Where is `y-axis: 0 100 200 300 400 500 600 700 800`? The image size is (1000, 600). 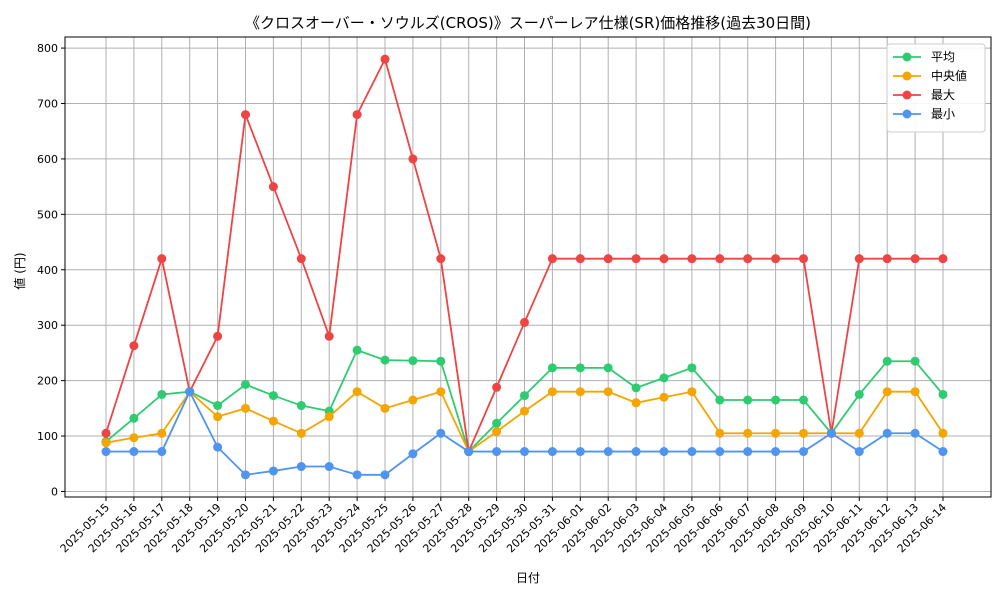
y-axis: 0 100 200 300 400 500 600 700 800 is located at coordinates (51, 270).